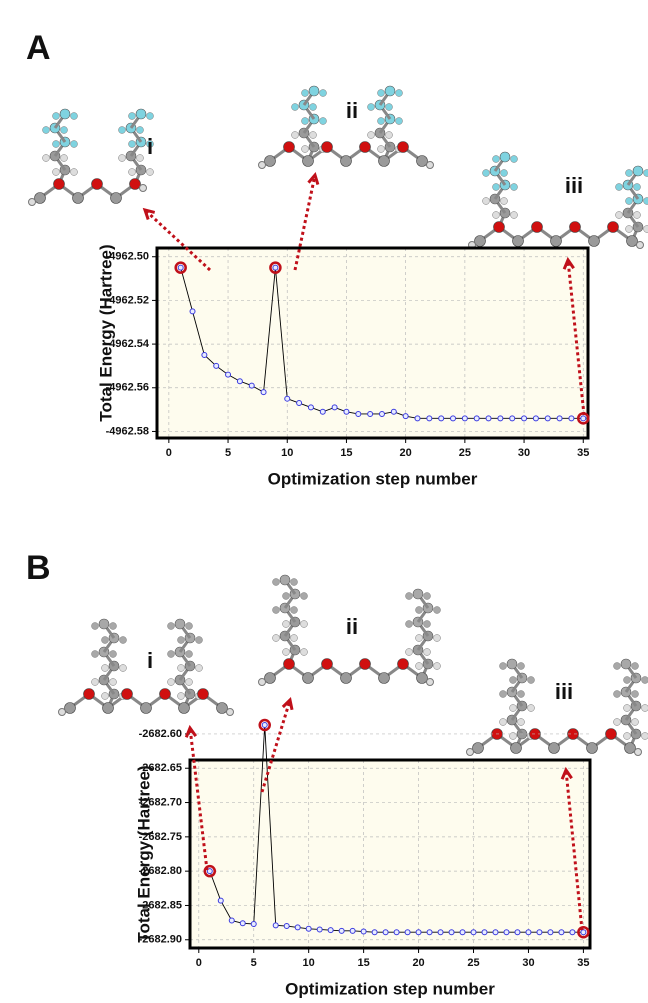 Image resolution: width=648 pixels, height=1003 pixels. I want to click on y-tick-label: -2682.90, so click(160, 940).